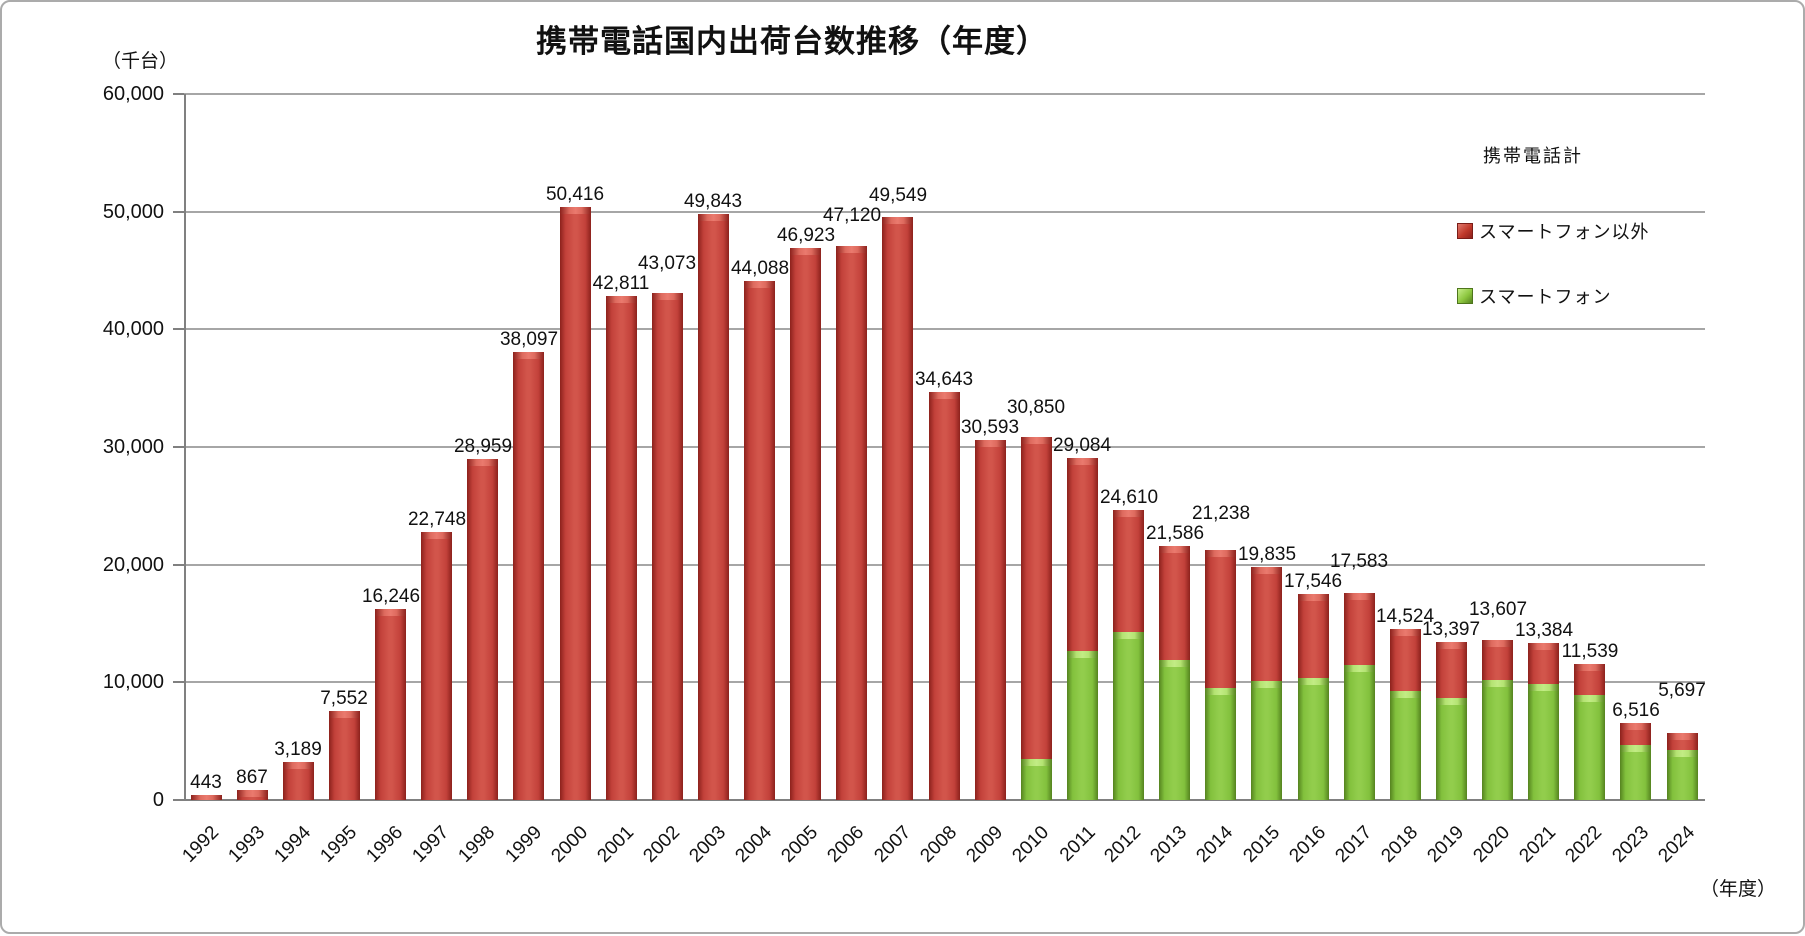 The image size is (1805, 936). I want to click on x-axis-label-2006: 2006, so click(846, 844).